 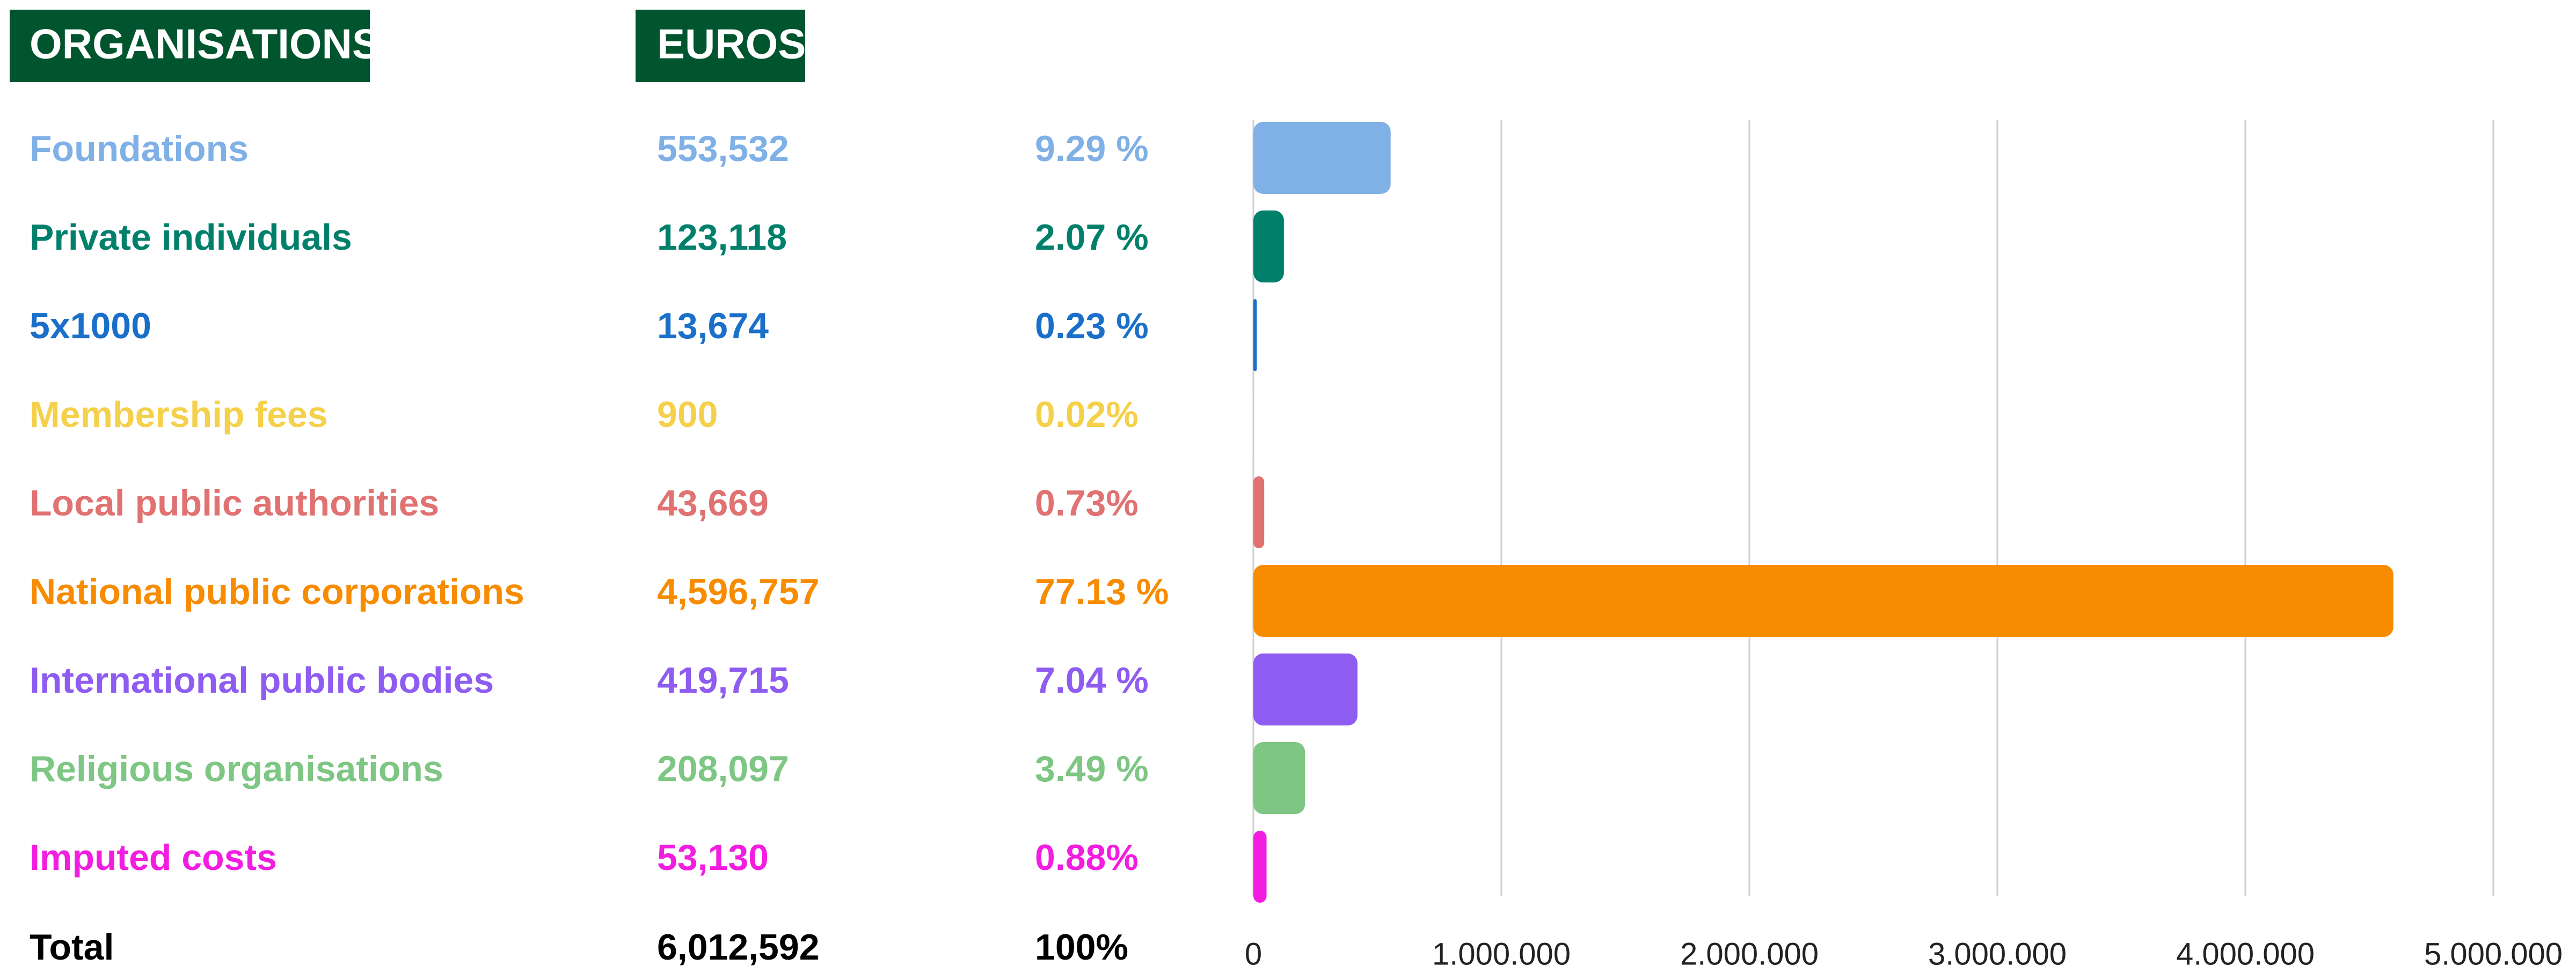 I want to click on x-tick-label: 3.000.000, so click(x=1998, y=953).